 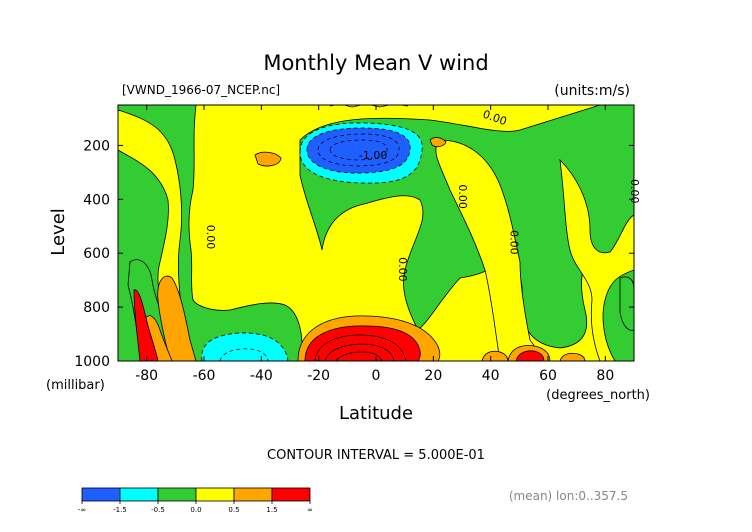 I want to click on legend-label: -∞, so click(x=82, y=510).